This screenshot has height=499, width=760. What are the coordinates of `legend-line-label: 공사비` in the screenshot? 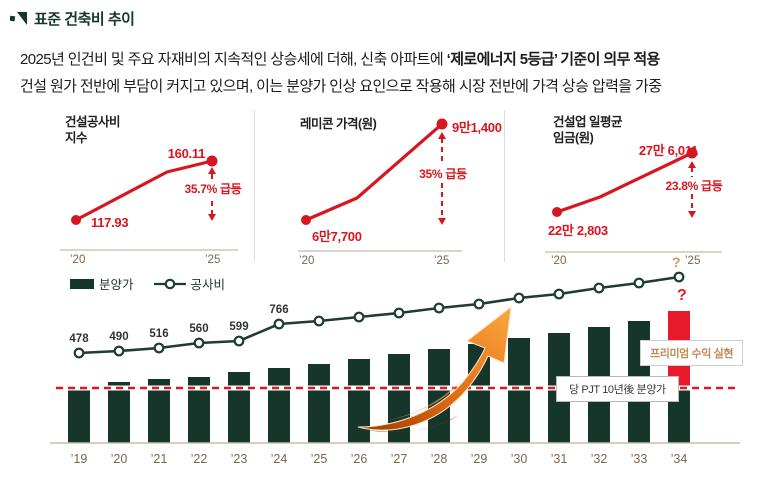 It's located at (208, 285).